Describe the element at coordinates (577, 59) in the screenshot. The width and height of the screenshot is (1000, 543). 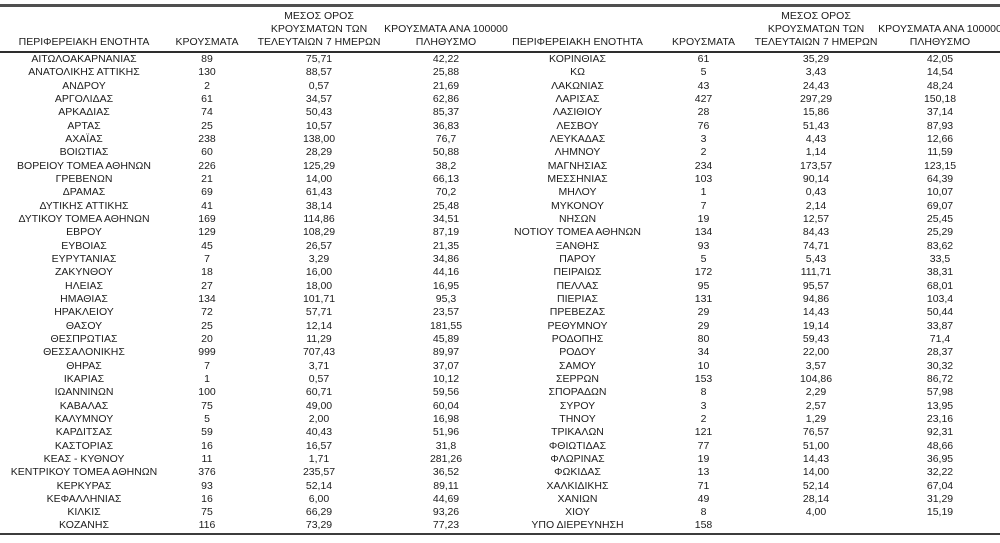
I see `region-name-cell: ΚΟΡΙΝΘΙΑΣ` at that location.